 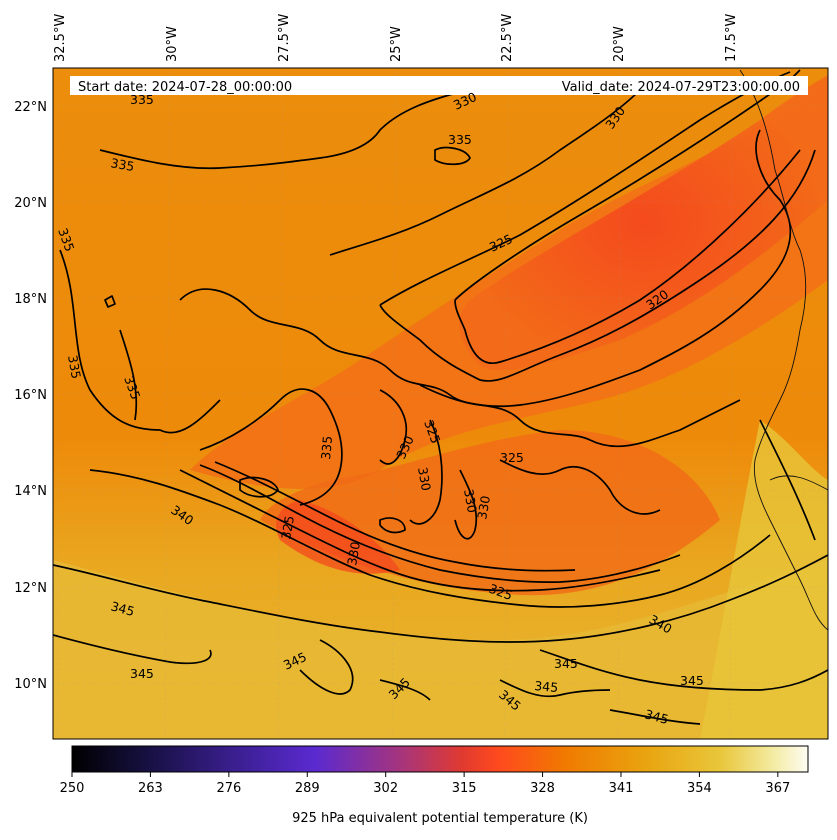 What do you see at coordinates (621, 788) in the screenshot?
I see `colorbar-tick-label: 341` at bounding box center [621, 788].